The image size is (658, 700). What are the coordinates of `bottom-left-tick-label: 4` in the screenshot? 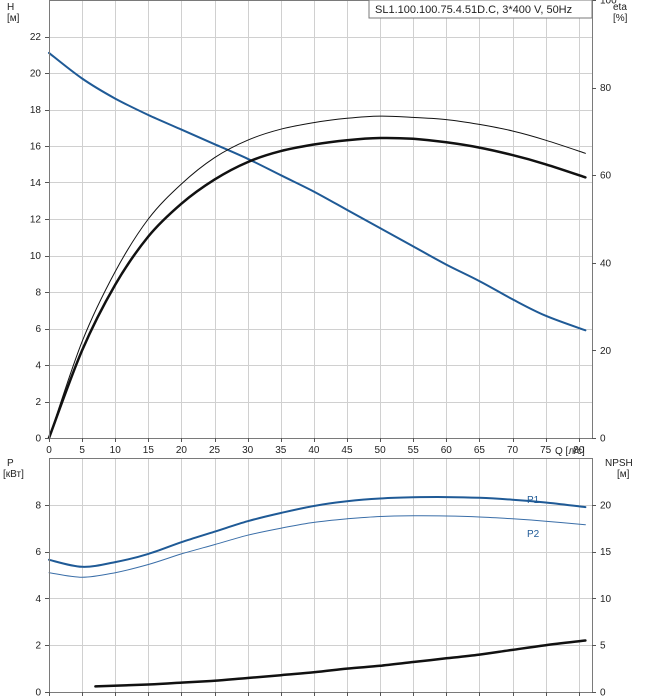 It's located at (38, 599).